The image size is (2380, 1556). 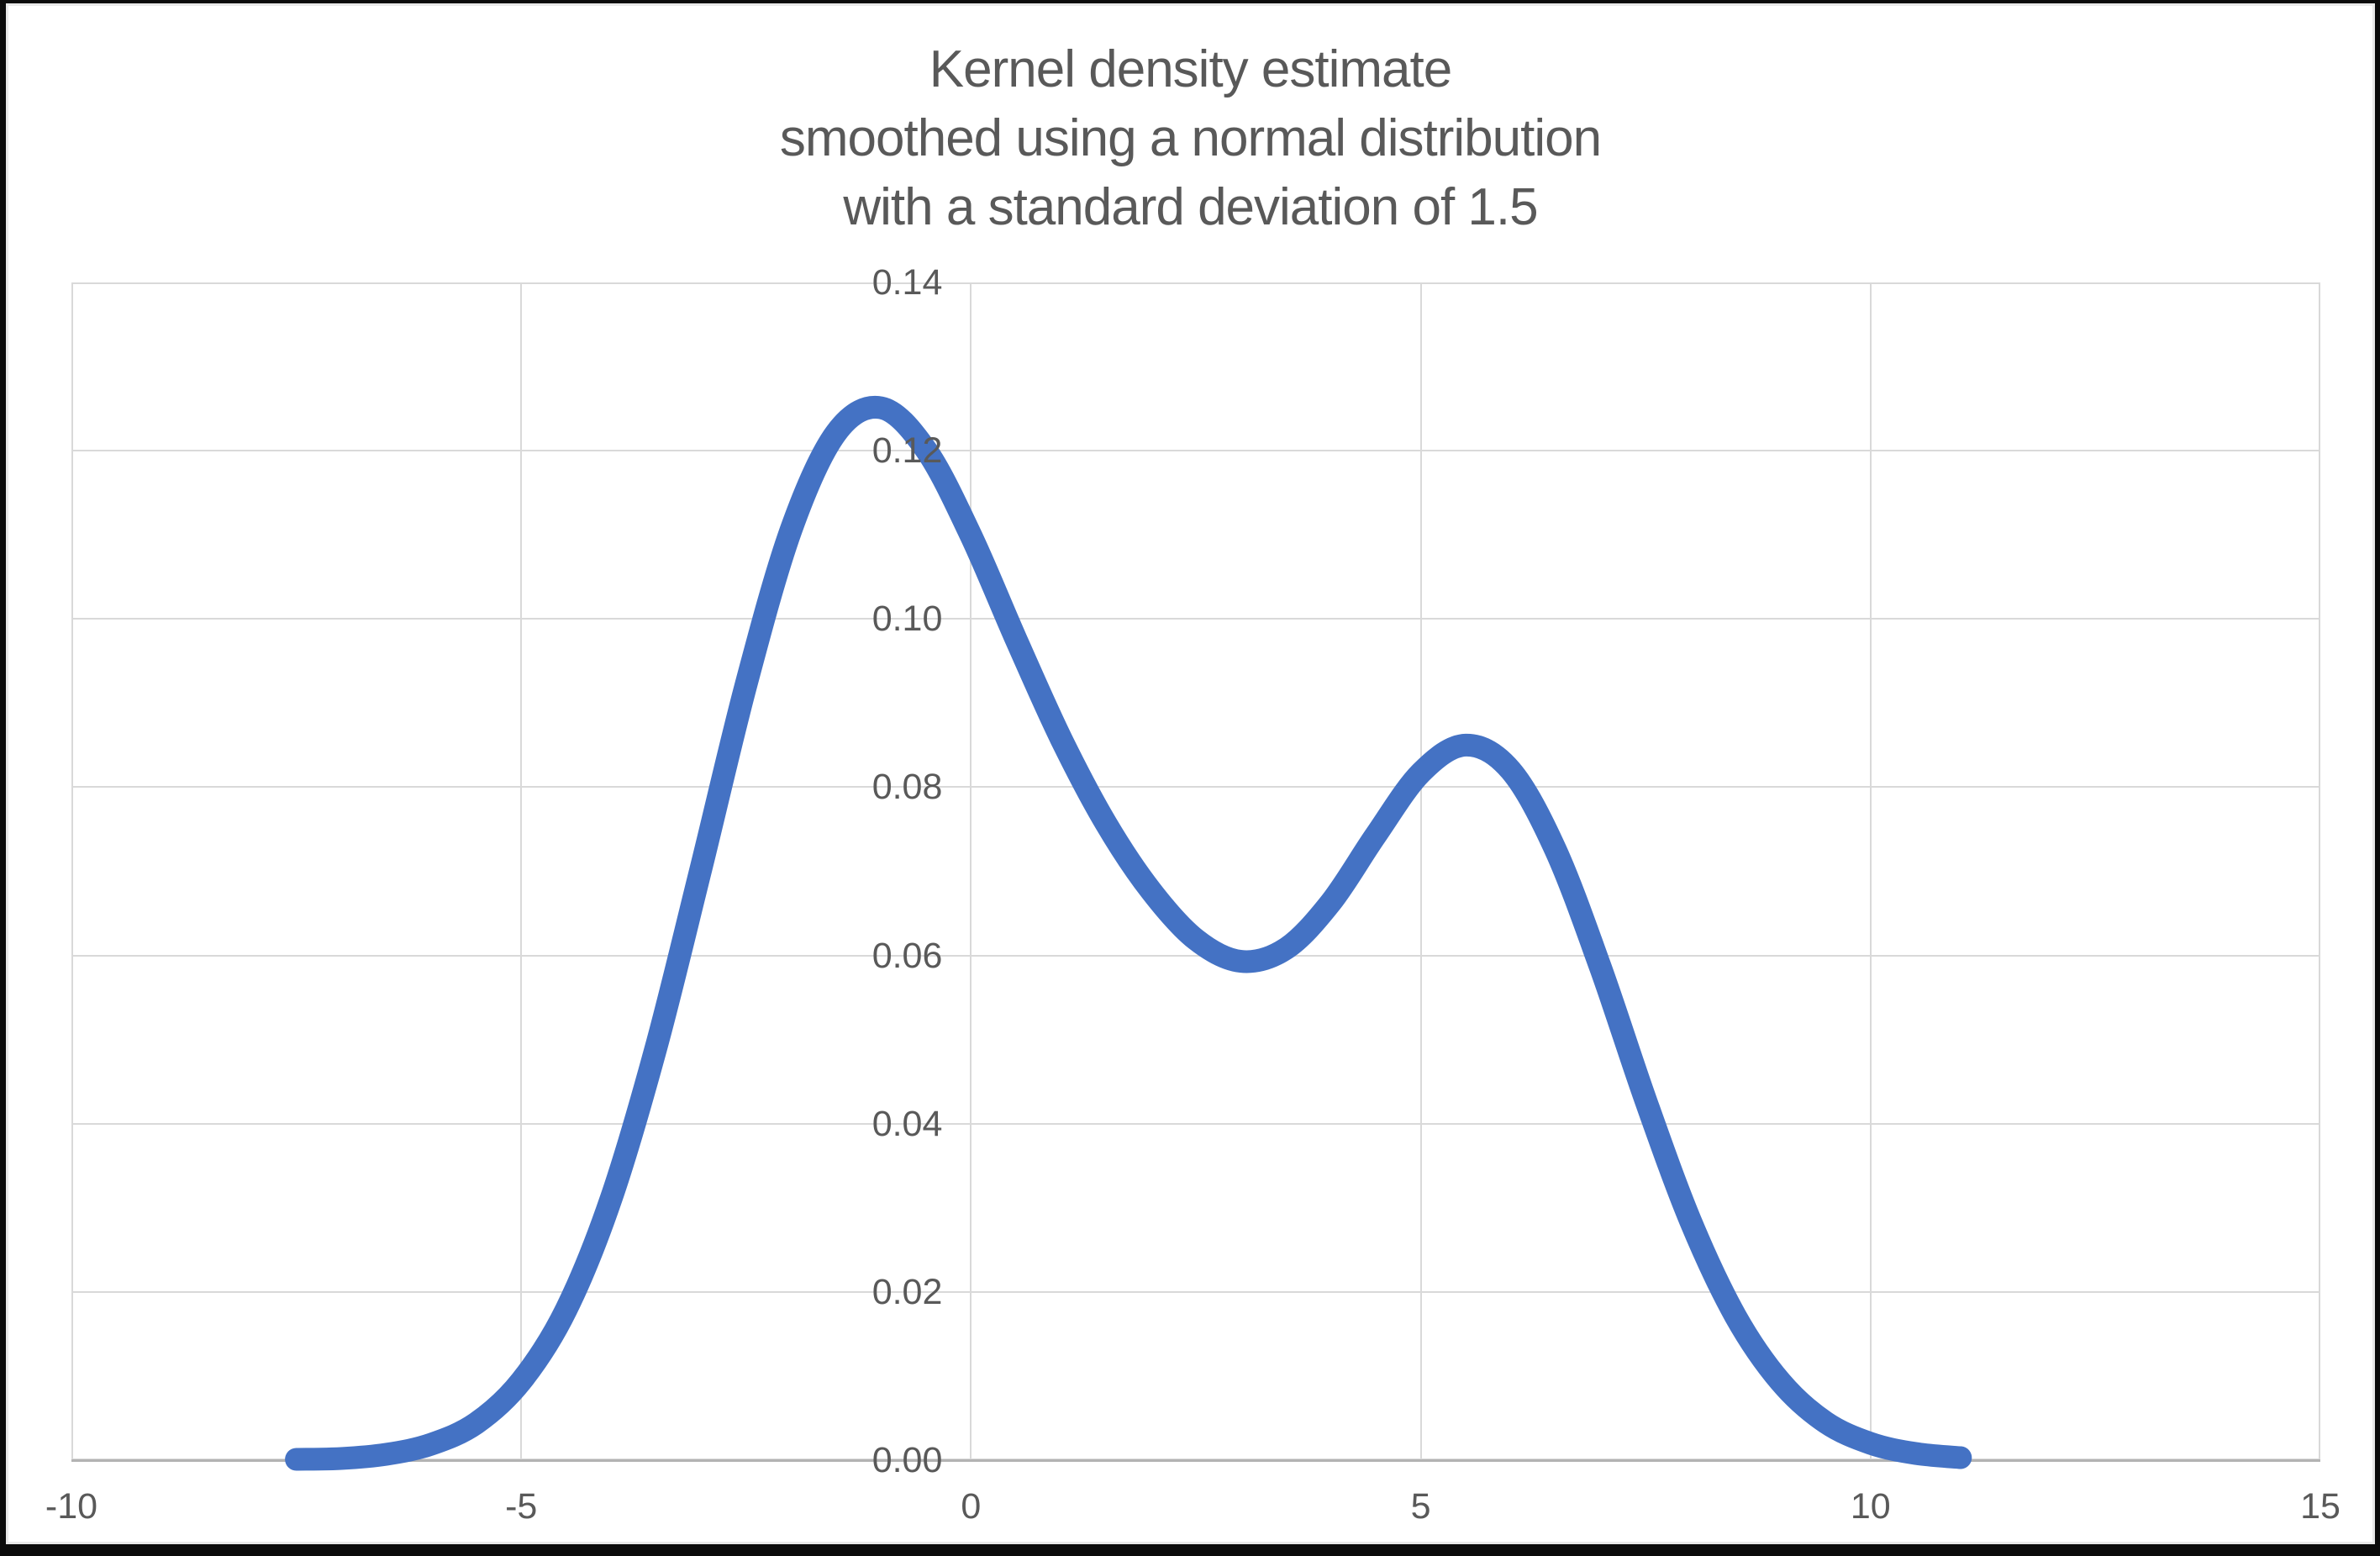 What do you see at coordinates (971, 1506) in the screenshot?
I see `x-tick-label: 0` at bounding box center [971, 1506].